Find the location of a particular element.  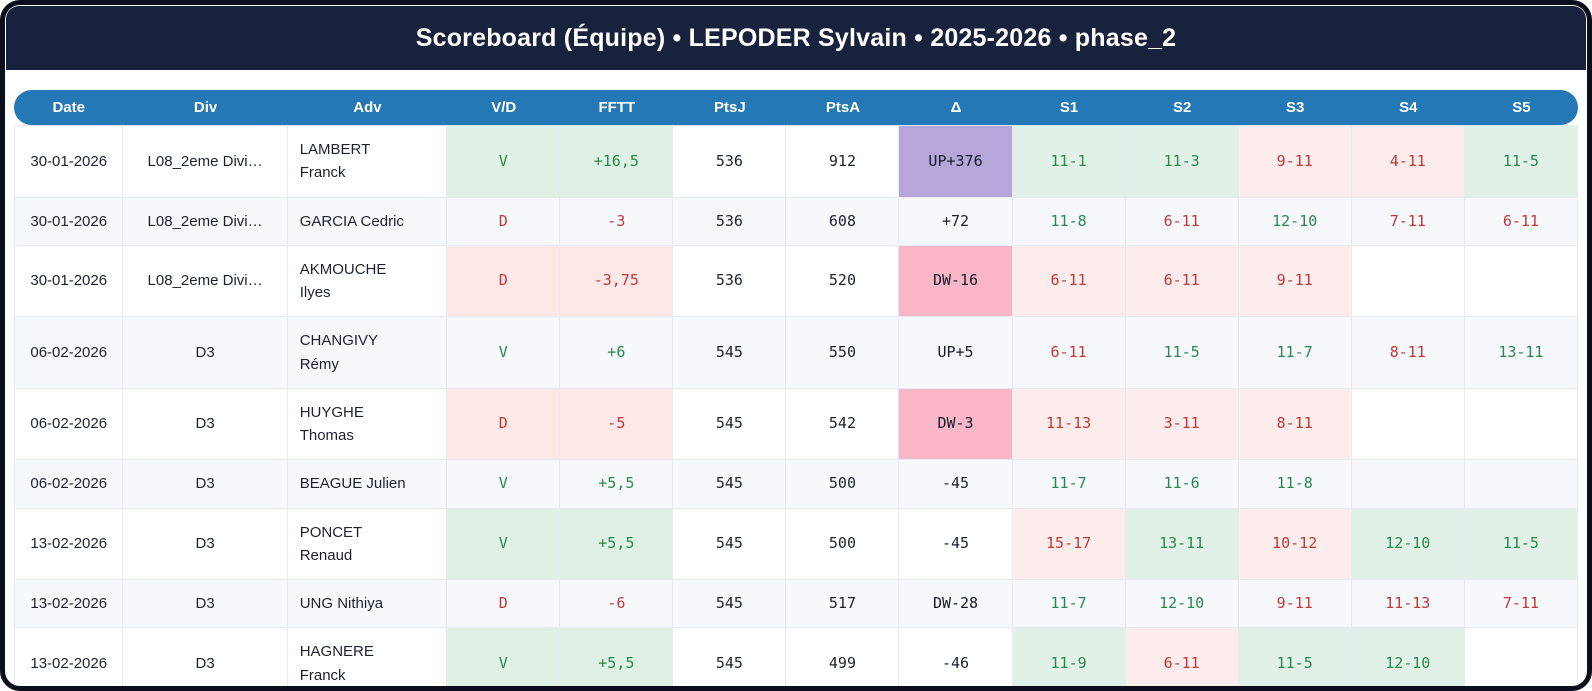

set-score-cell: 3-11 is located at coordinates (1182, 424).